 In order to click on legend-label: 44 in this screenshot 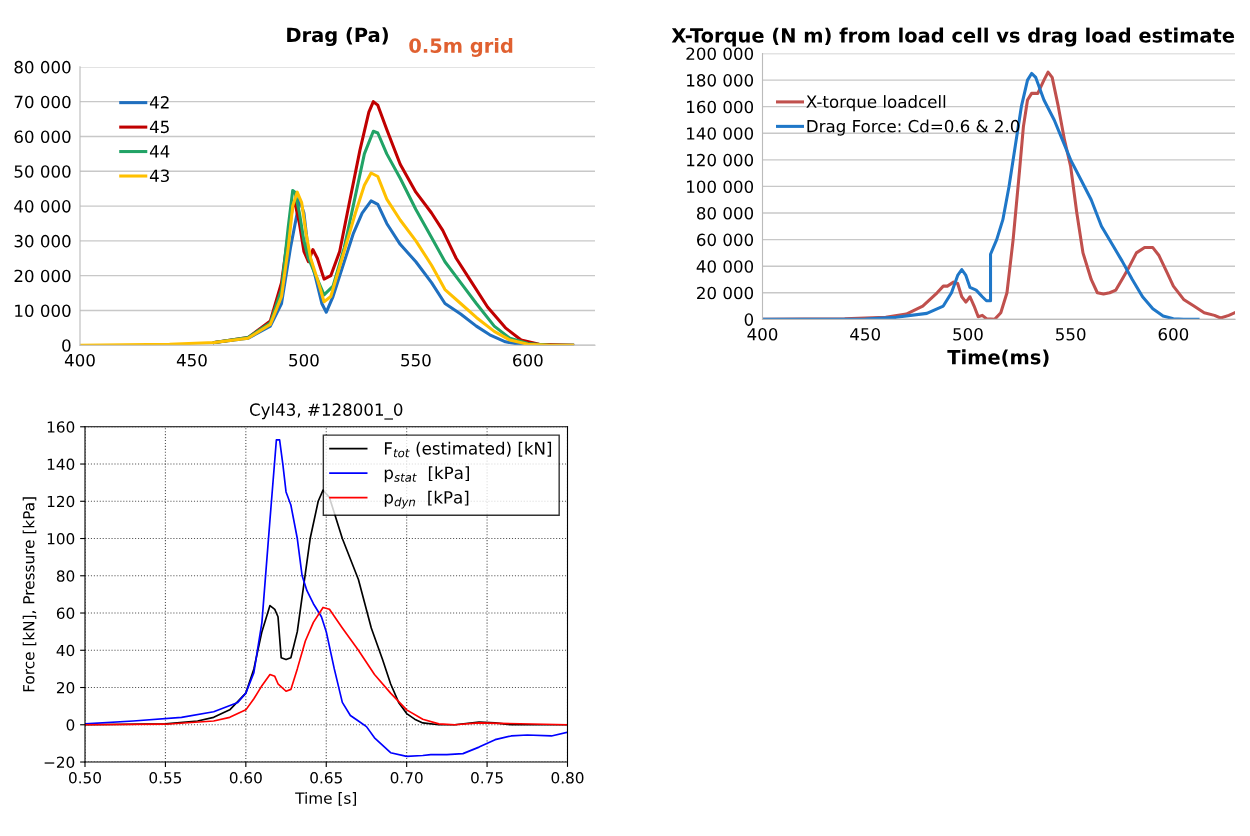, I will do `click(159, 151)`.